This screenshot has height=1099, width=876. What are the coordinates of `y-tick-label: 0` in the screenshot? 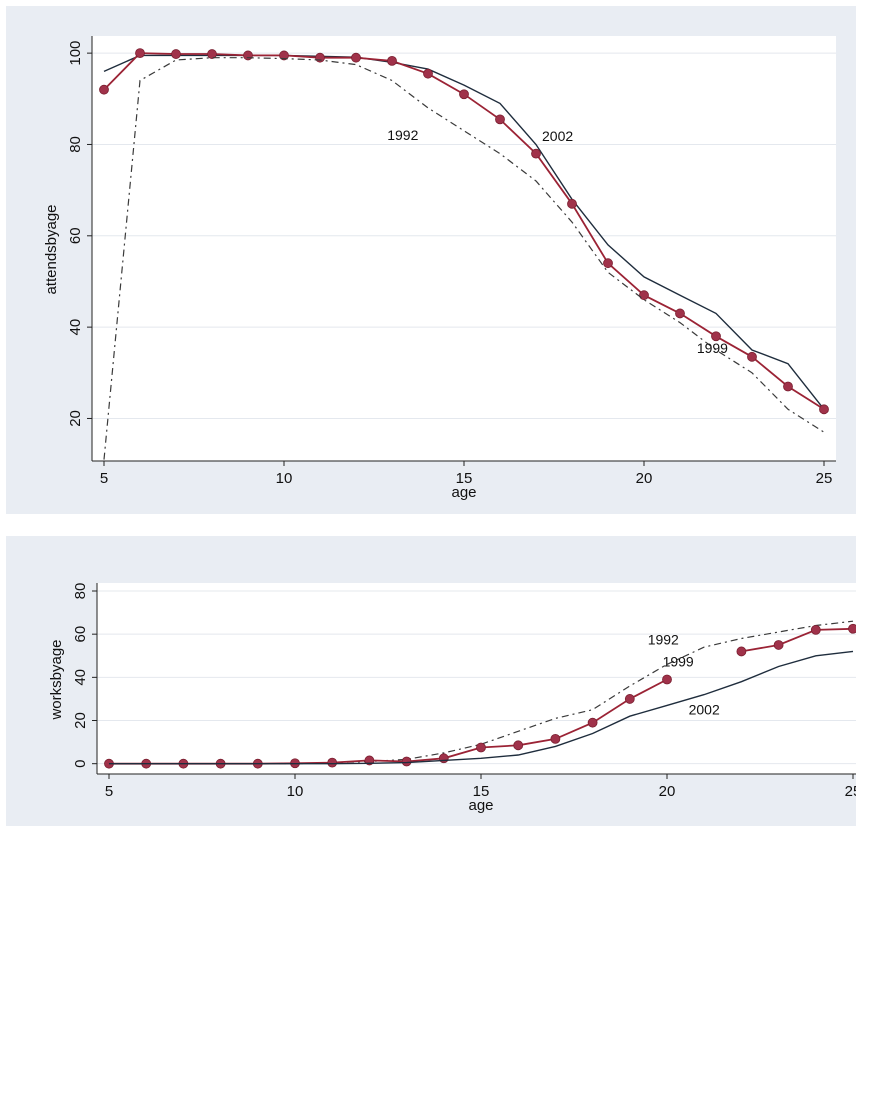 It's located at (80, 764).